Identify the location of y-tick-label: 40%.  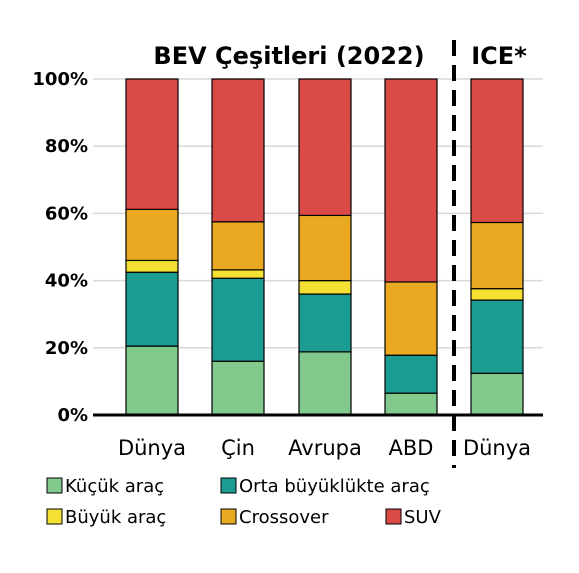
(66, 281).